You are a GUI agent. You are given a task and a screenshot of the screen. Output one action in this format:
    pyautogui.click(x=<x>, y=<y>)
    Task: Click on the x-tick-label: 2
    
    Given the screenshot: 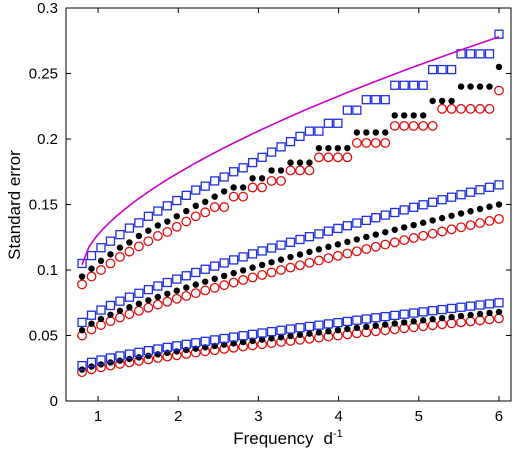 What is the action you would take?
    pyautogui.click(x=178, y=416)
    